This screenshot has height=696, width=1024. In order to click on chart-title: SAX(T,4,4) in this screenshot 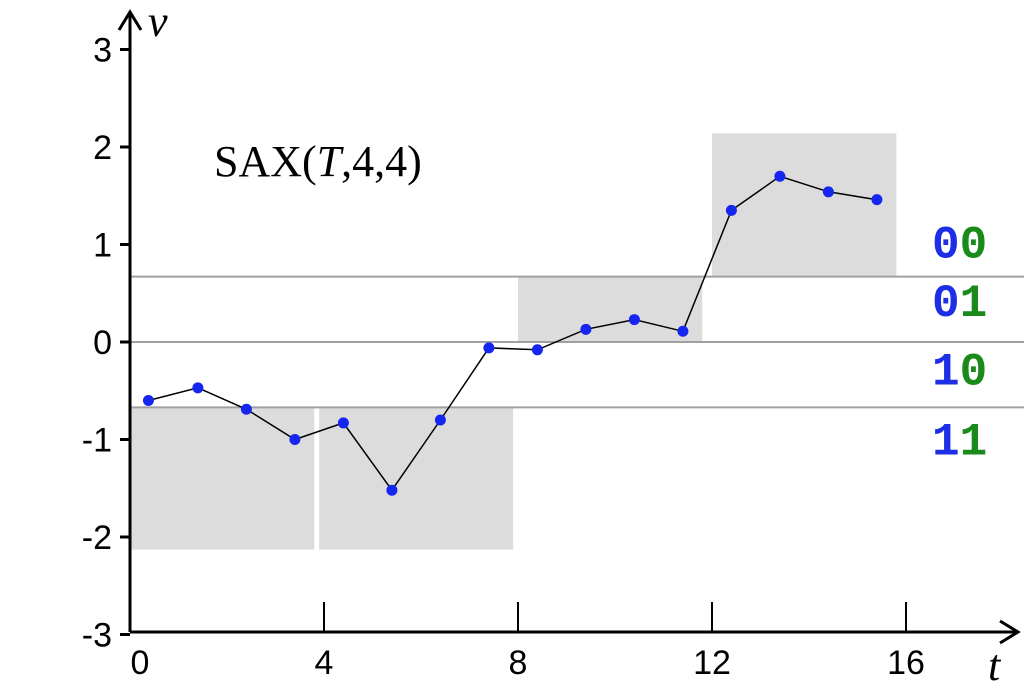, I will do `click(318, 161)`.